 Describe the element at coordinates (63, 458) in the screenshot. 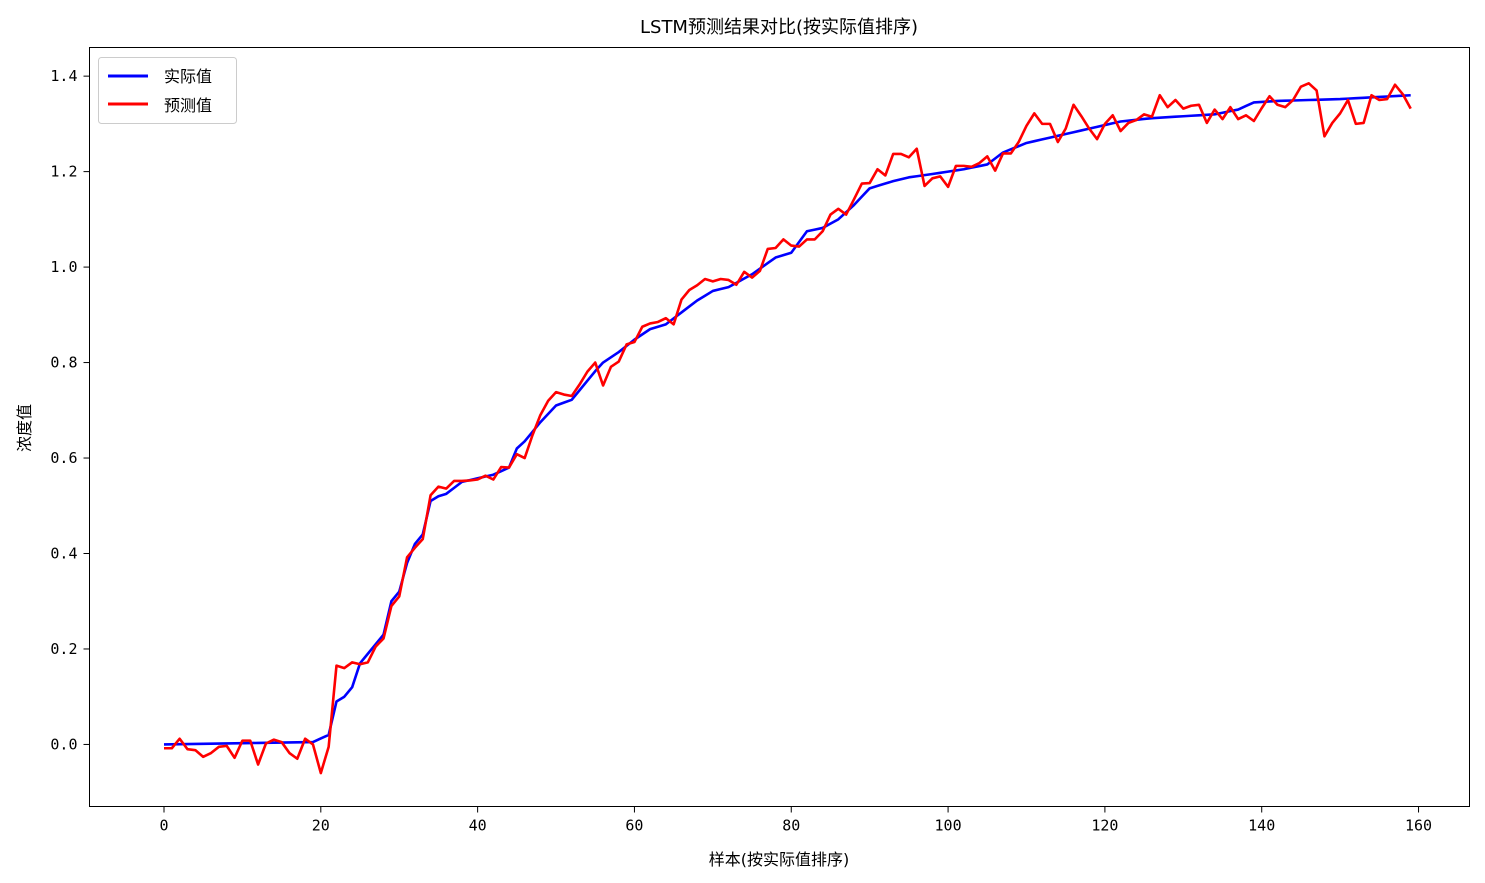

I see `y-tick-label: 0.6` at that location.